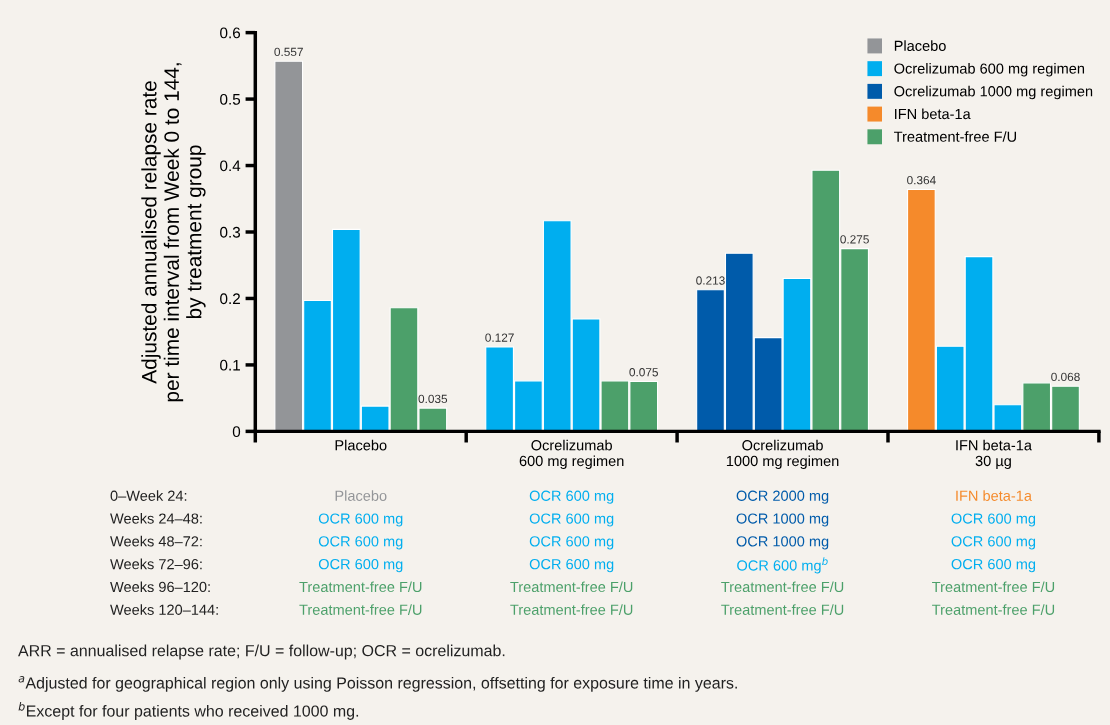 This screenshot has height=725, width=1110. I want to click on y-tick-label: 0.1, so click(230, 365).